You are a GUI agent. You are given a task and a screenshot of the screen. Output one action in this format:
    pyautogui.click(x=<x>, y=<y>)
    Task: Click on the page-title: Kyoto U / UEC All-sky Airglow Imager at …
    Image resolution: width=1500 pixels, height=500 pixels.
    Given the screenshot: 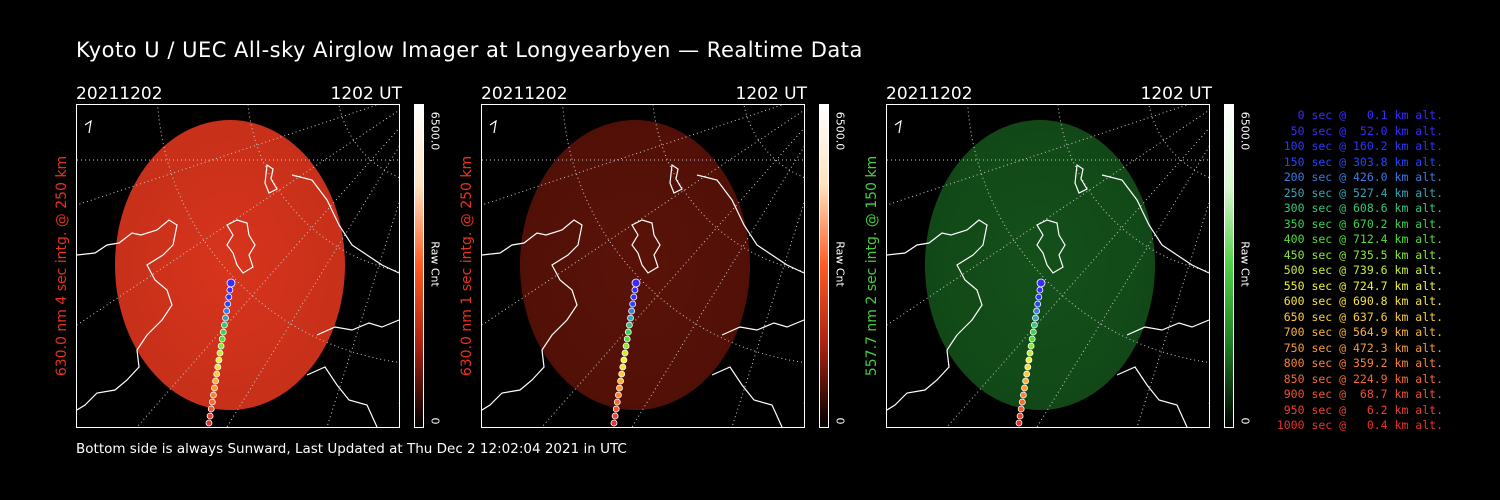 What is the action you would take?
    pyautogui.click(x=469, y=50)
    